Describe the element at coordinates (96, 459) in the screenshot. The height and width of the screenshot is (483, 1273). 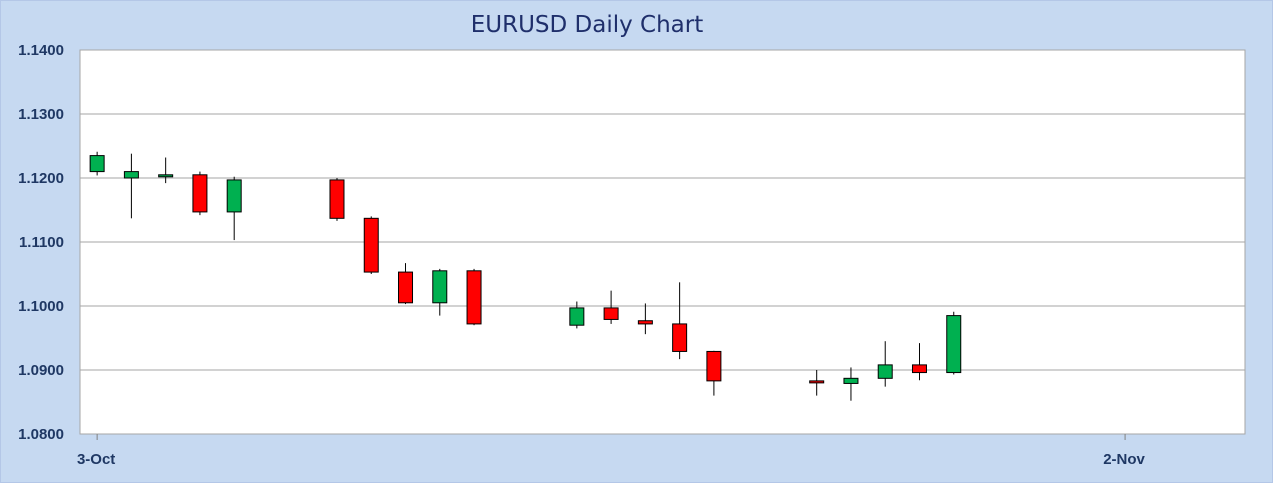
I see `x-tick-label: 3-Oct` at that location.